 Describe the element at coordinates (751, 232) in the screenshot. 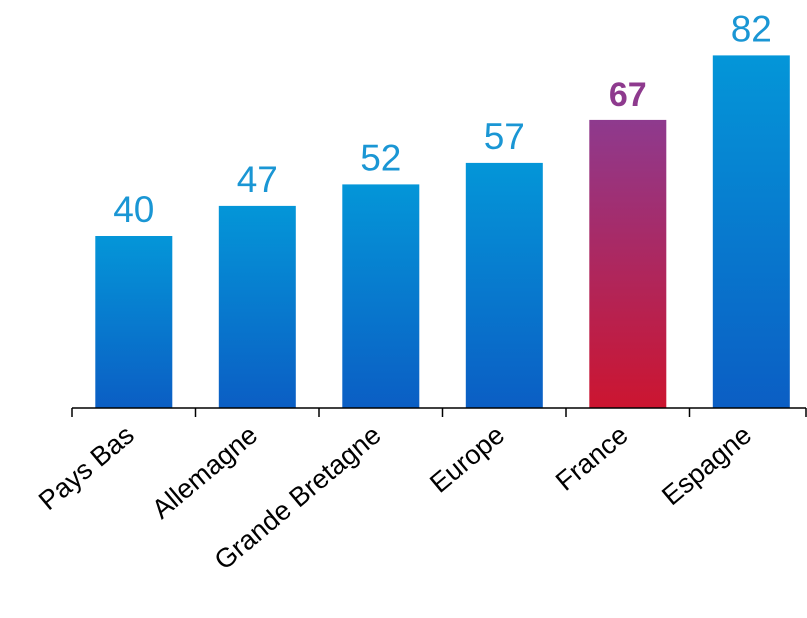

I see `bar-espagne` at that location.